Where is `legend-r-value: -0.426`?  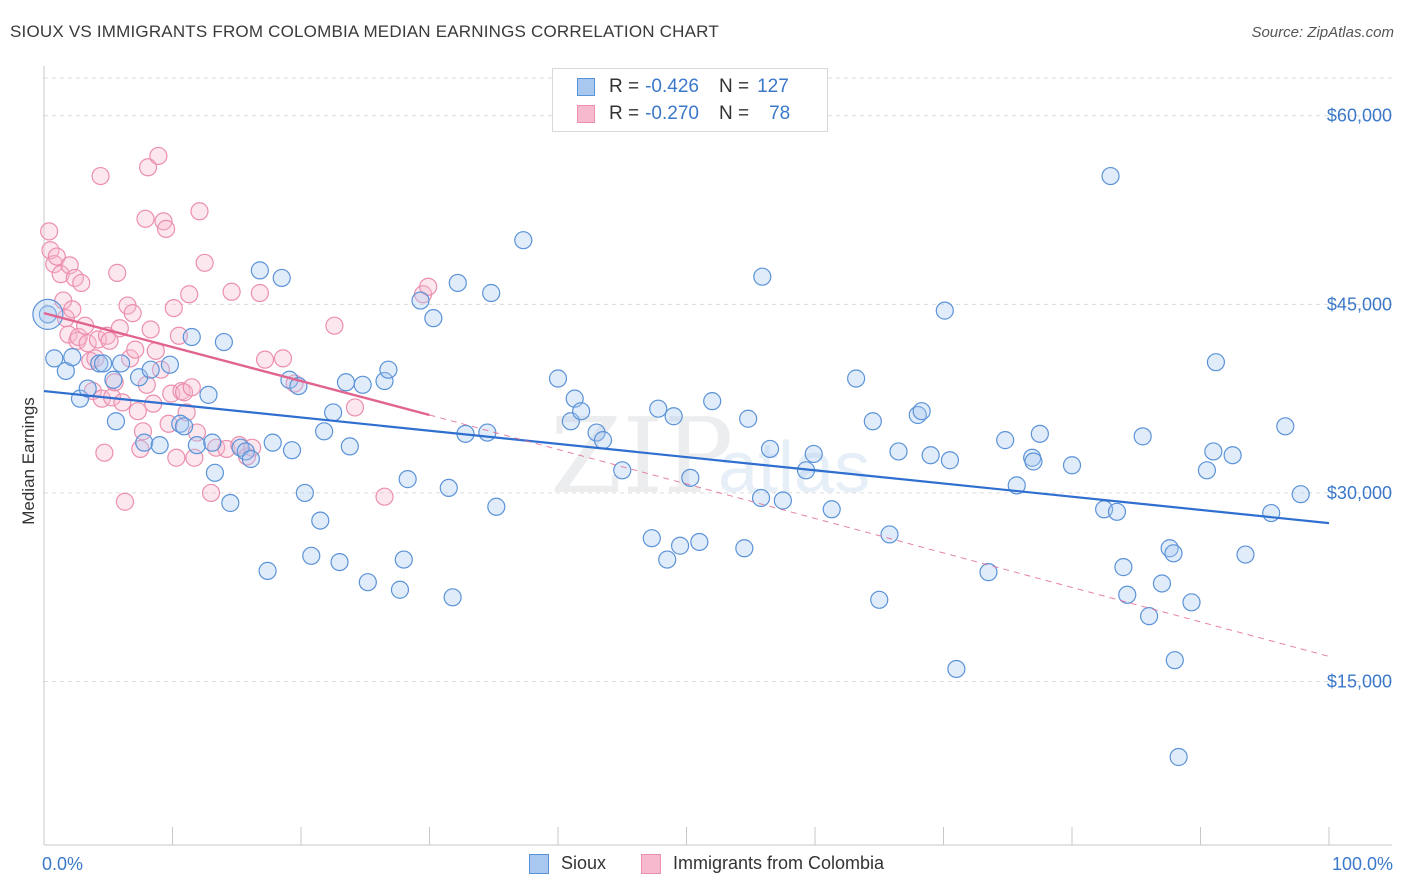 legend-r-value: -0.426 is located at coordinates (672, 86).